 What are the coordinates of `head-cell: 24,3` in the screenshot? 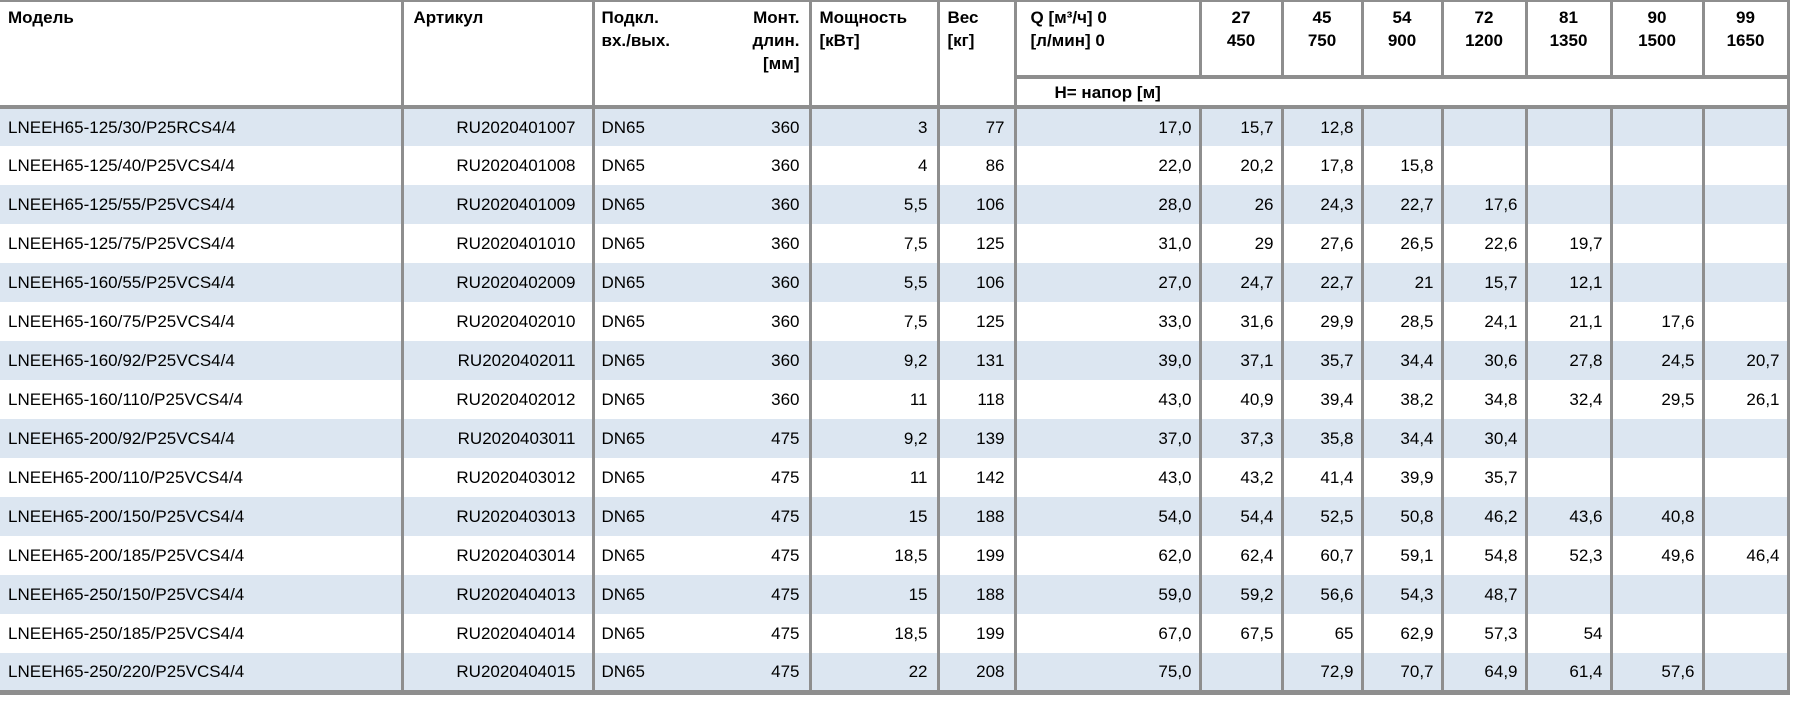 It's located at (1323, 204).